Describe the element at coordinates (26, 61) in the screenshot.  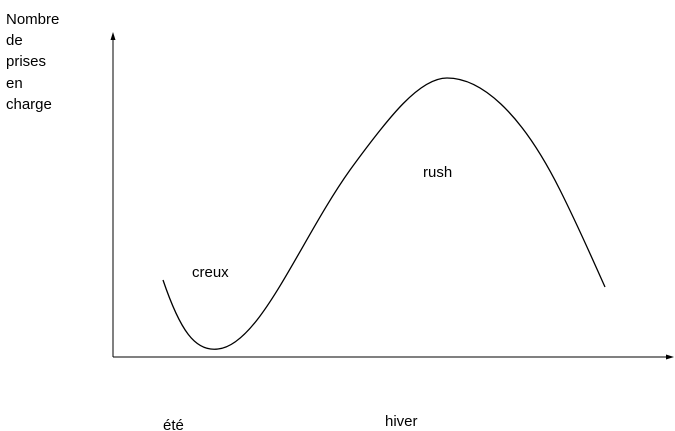
I see `y-label-line: prises` at that location.